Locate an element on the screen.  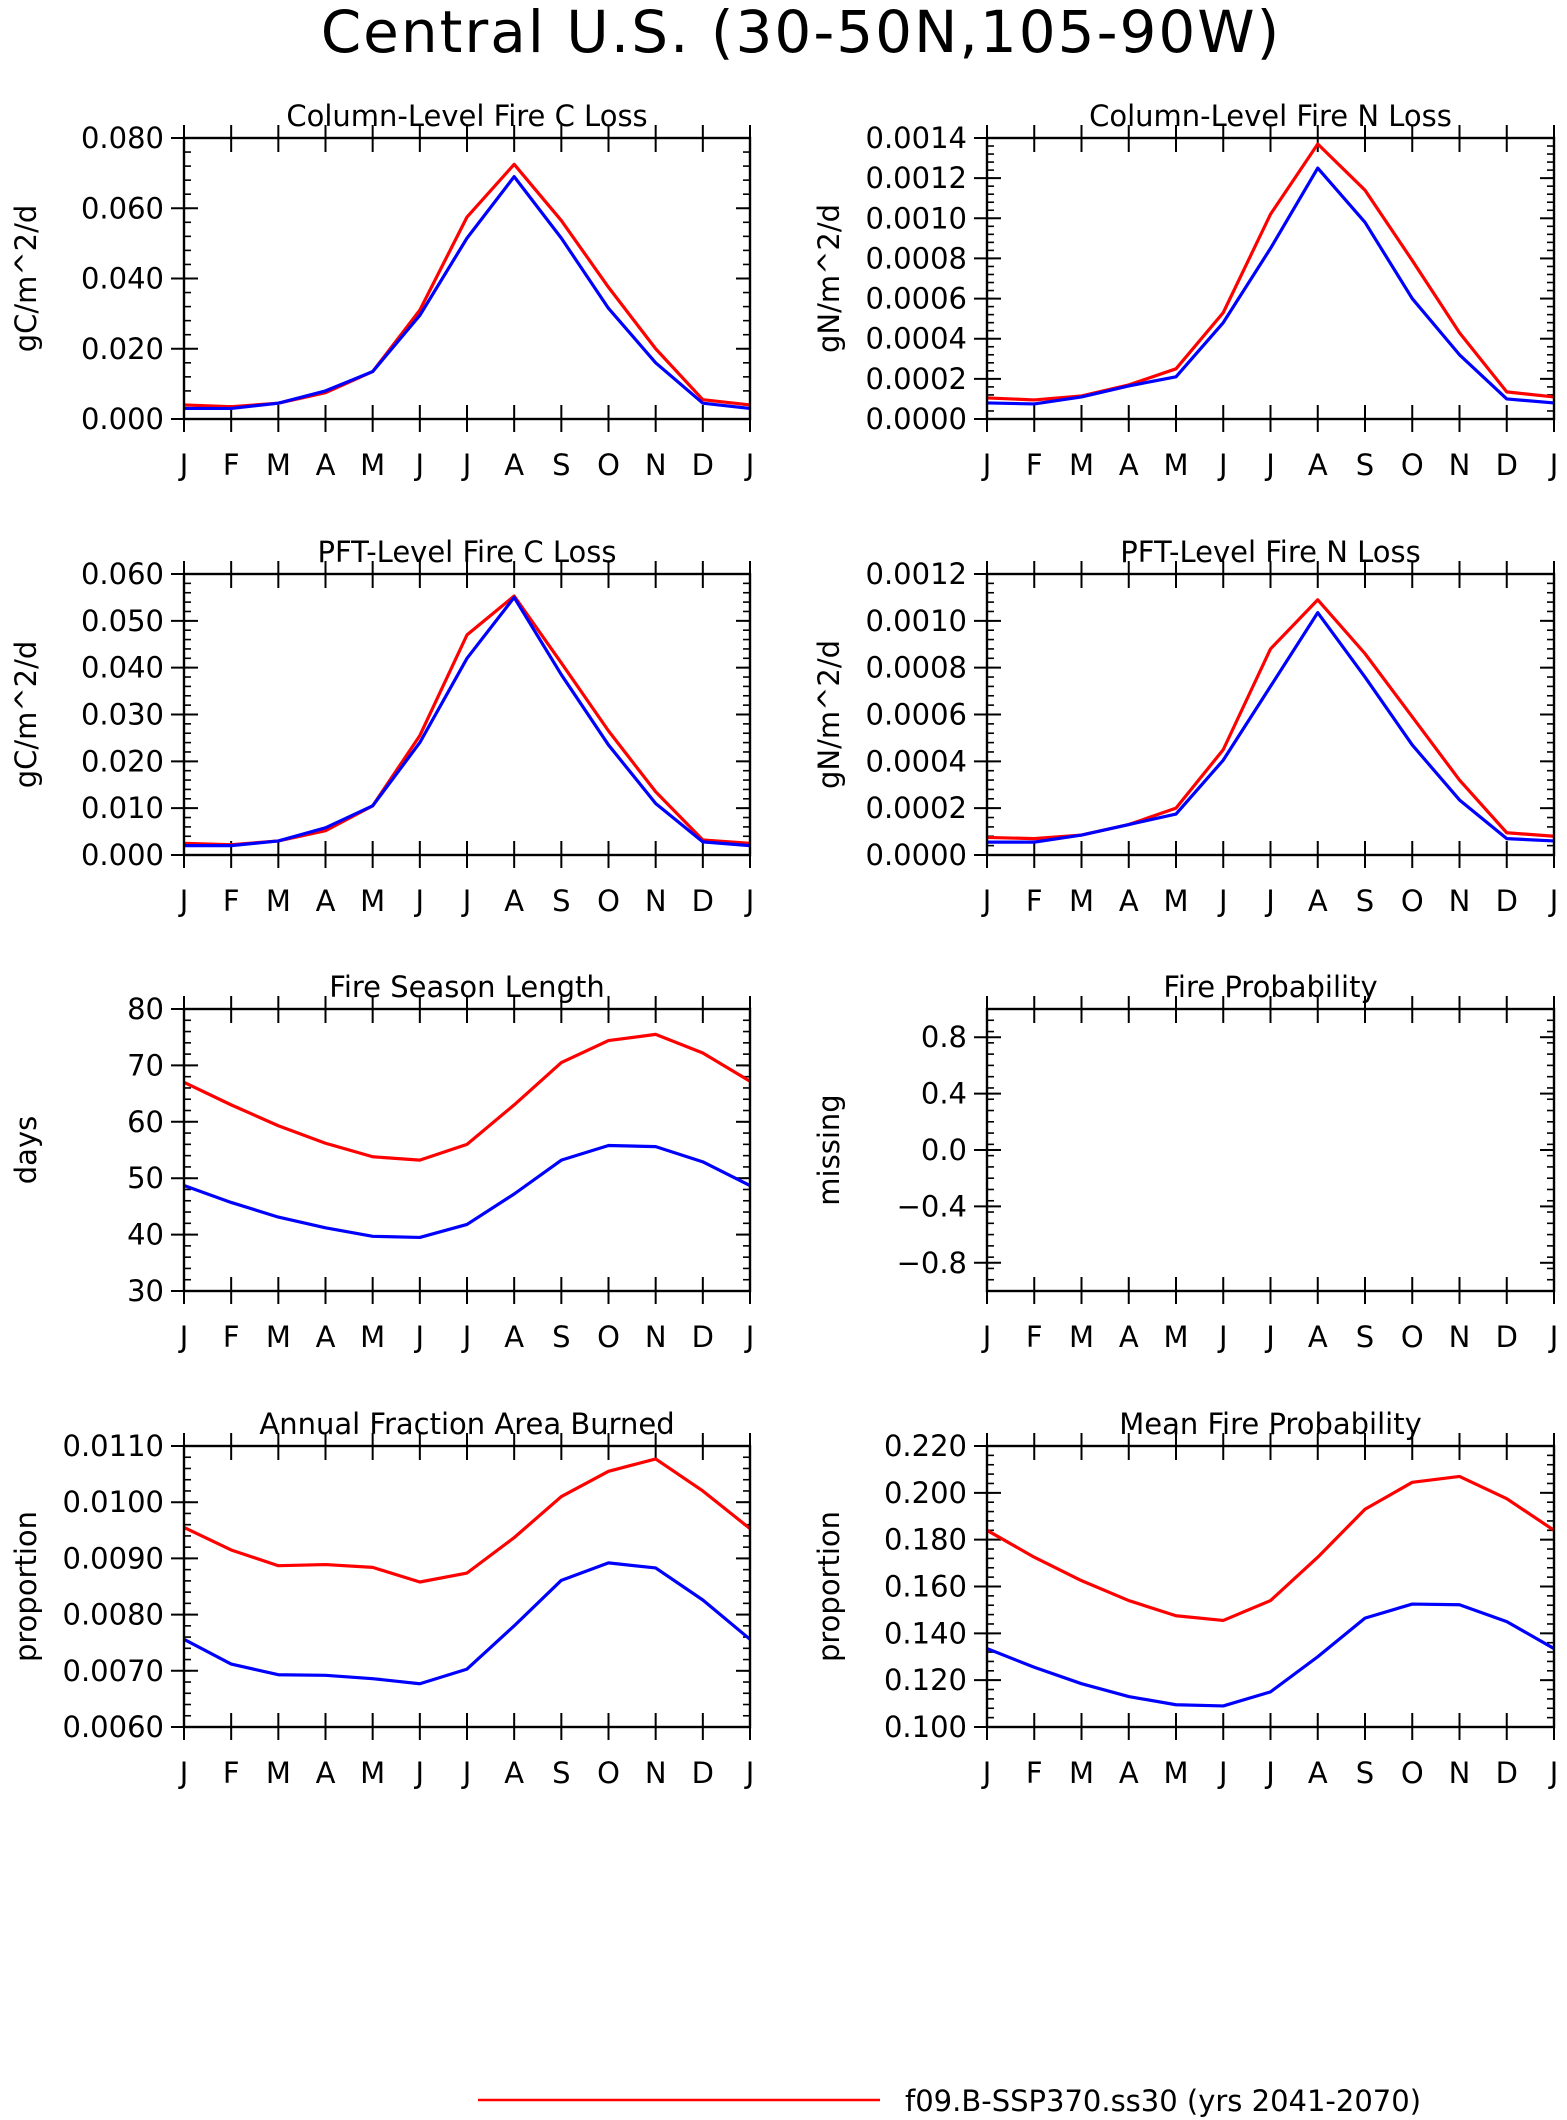
y-axis-label: proportion is located at coordinates (829, 1586).